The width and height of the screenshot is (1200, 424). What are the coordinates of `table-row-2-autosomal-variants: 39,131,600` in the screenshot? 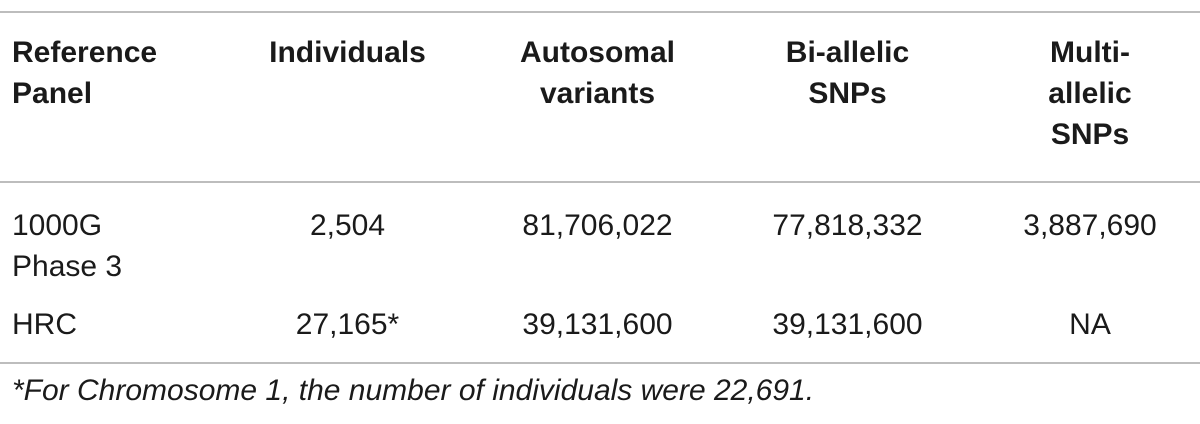 It's located at (597, 324).